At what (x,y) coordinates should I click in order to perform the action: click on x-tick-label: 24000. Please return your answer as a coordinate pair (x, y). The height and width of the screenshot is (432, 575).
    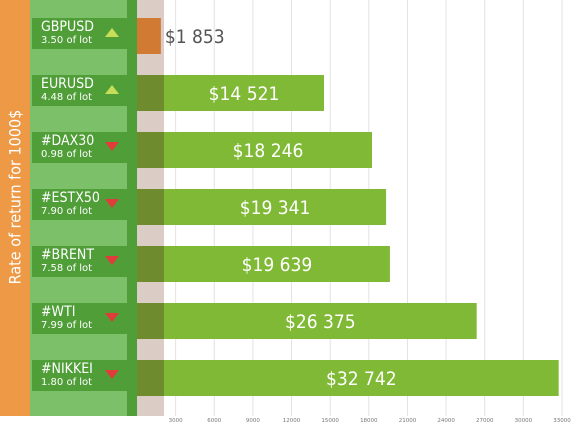
    Looking at the image, I should click on (446, 421).